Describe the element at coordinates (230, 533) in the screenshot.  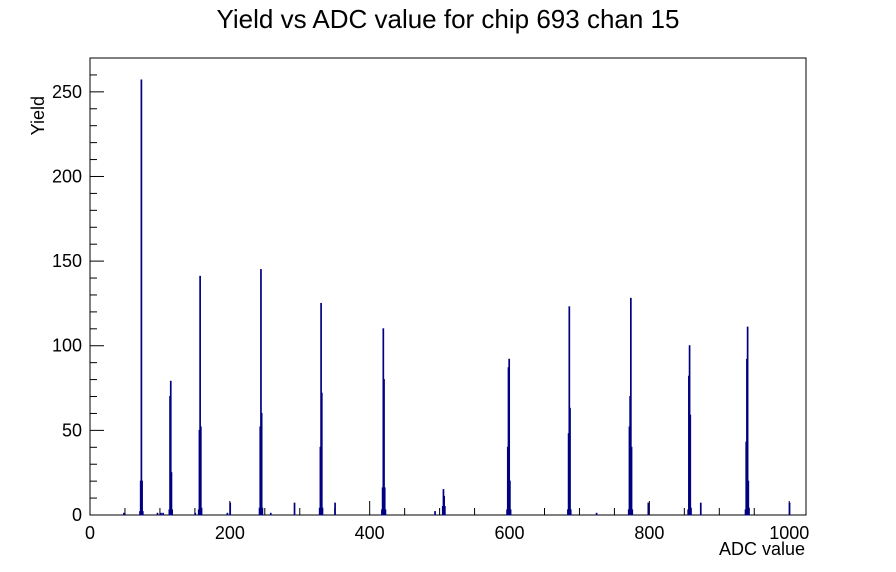
I see `x-tick-label: 200` at that location.